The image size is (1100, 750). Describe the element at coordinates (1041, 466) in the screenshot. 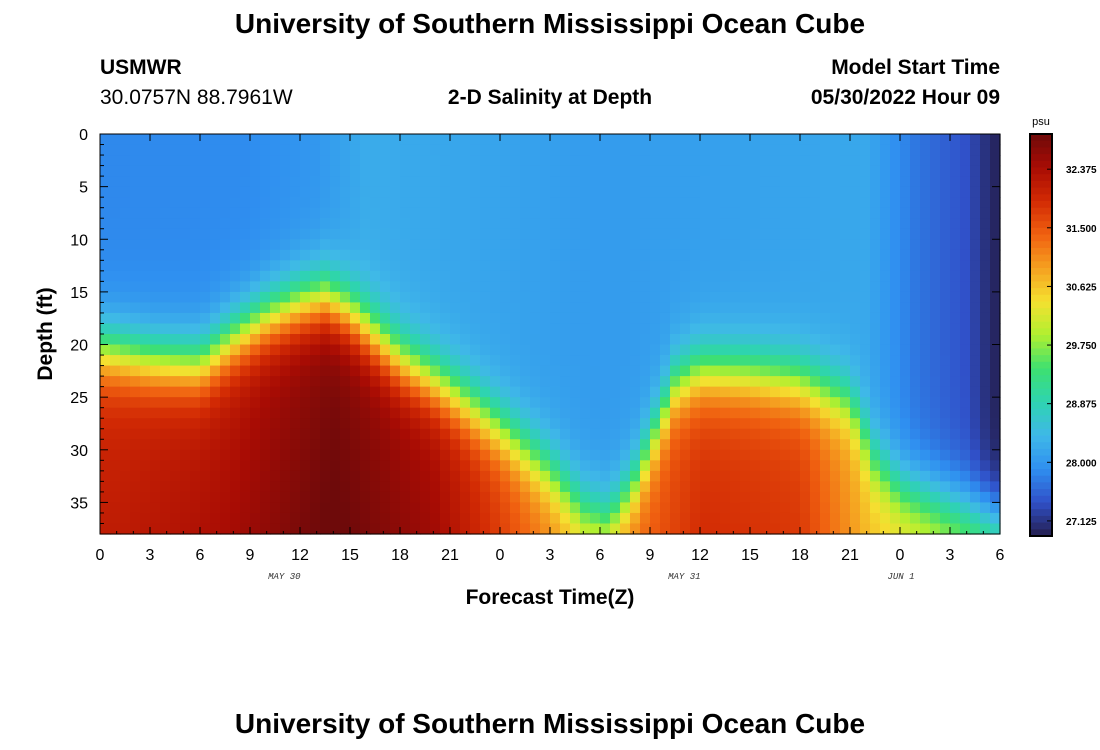

I see `colorbar-swatch` at that location.